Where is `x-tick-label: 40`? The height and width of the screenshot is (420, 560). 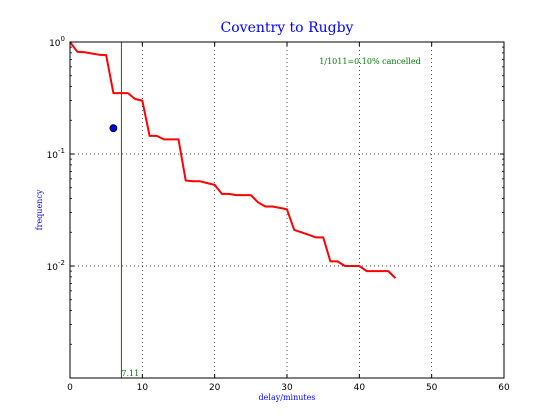
x-tick-label: 40 is located at coordinates (360, 388).